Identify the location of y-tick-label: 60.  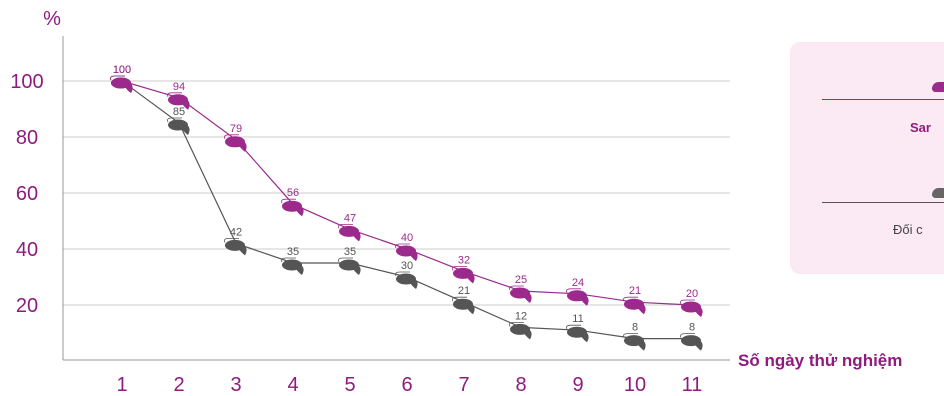
(27, 194).